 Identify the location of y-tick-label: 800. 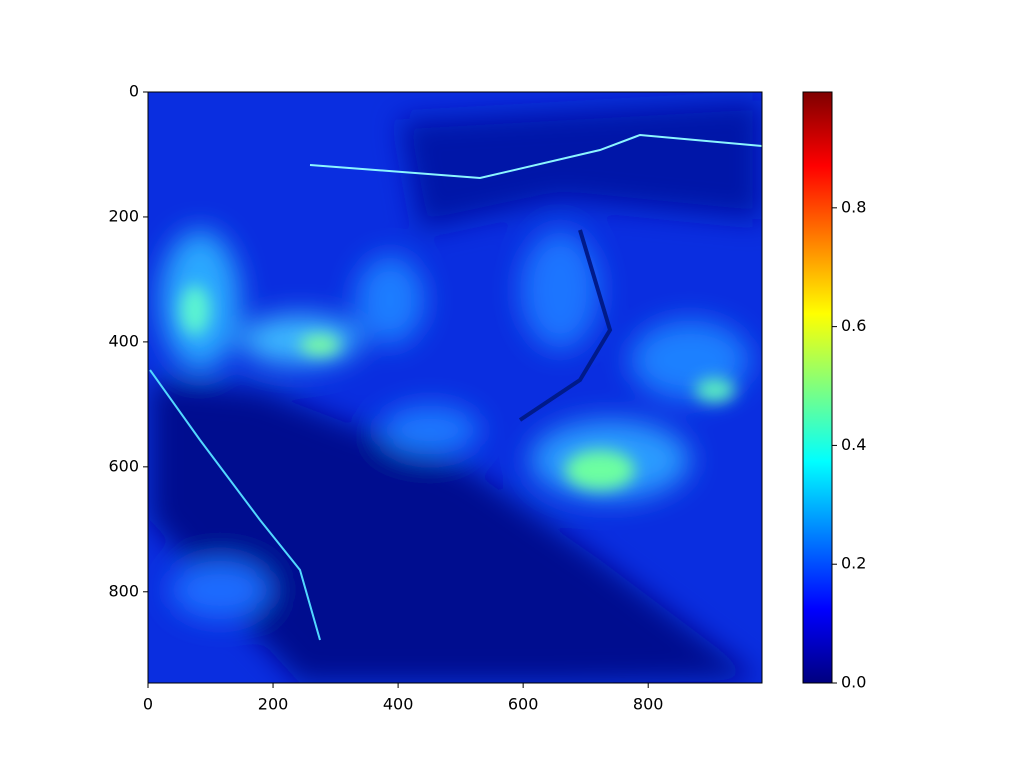
(123, 590).